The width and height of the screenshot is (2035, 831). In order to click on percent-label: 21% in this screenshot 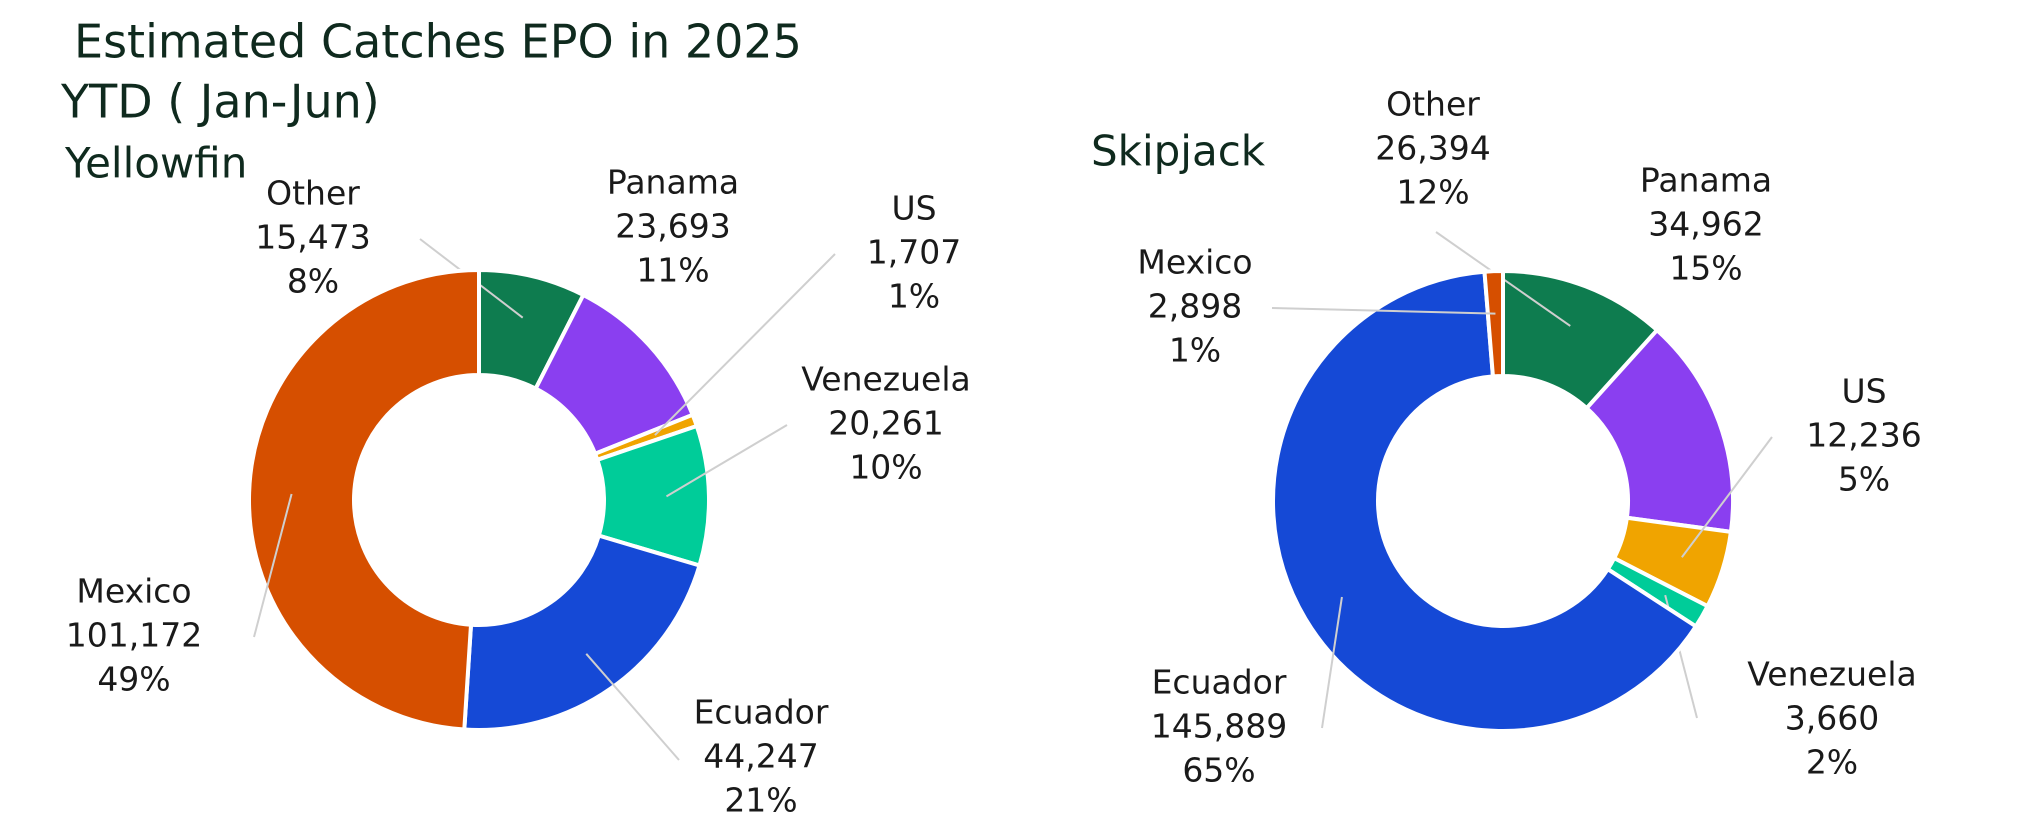, I will do `click(760, 800)`.